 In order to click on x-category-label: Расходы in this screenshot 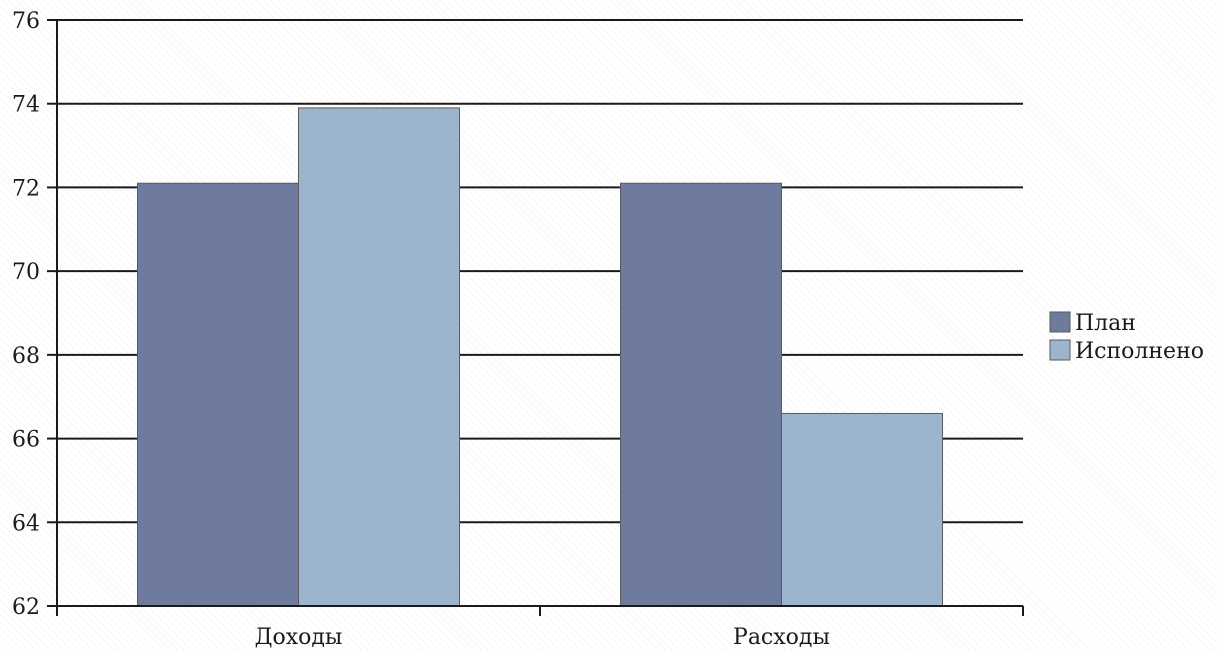, I will do `click(781, 637)`.